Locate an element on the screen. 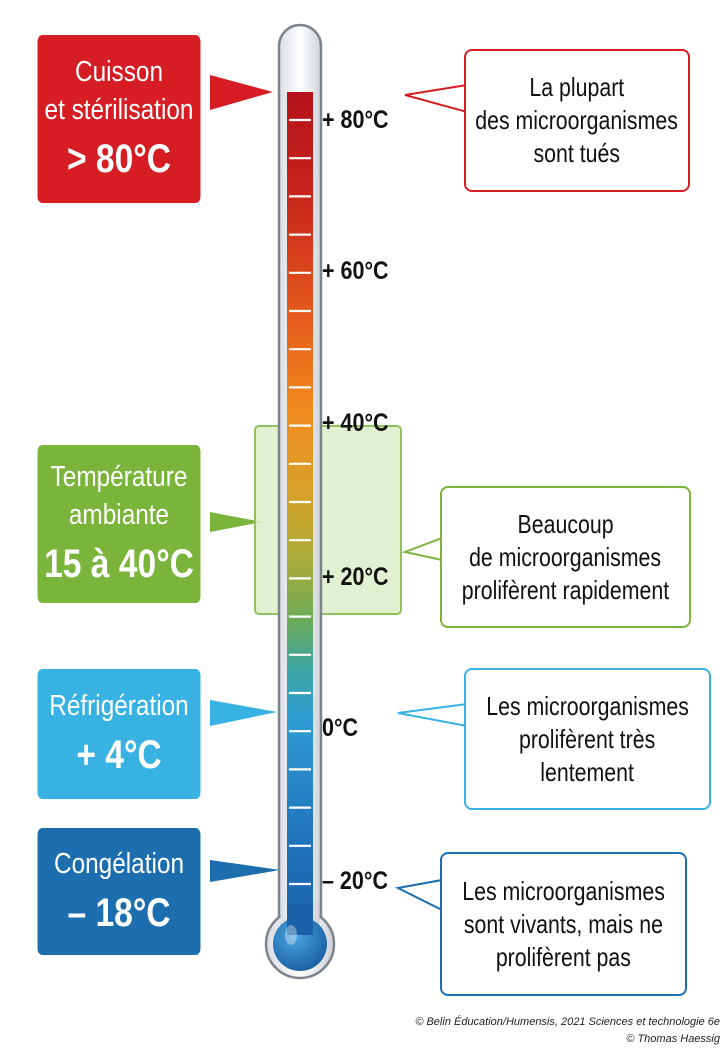 The height and width of the screenshot is (1053, 726). desc-line: sont vivants, mais ne is located at coordinates (563, 923).